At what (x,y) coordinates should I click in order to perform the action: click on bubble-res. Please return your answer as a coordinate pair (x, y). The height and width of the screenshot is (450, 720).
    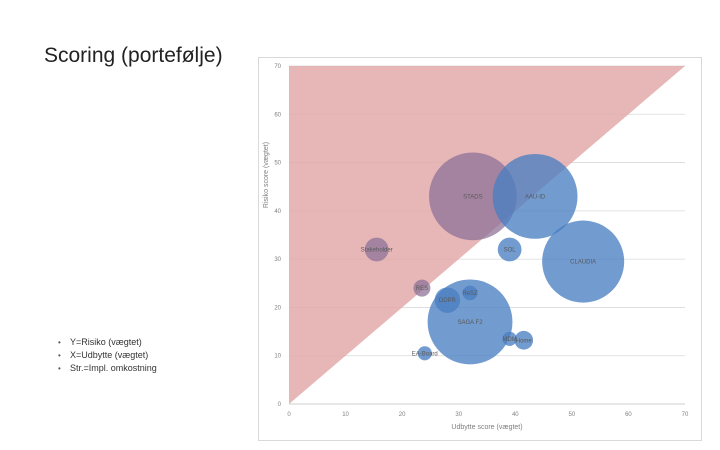
    Looking at the image, I should click on (422, 288).